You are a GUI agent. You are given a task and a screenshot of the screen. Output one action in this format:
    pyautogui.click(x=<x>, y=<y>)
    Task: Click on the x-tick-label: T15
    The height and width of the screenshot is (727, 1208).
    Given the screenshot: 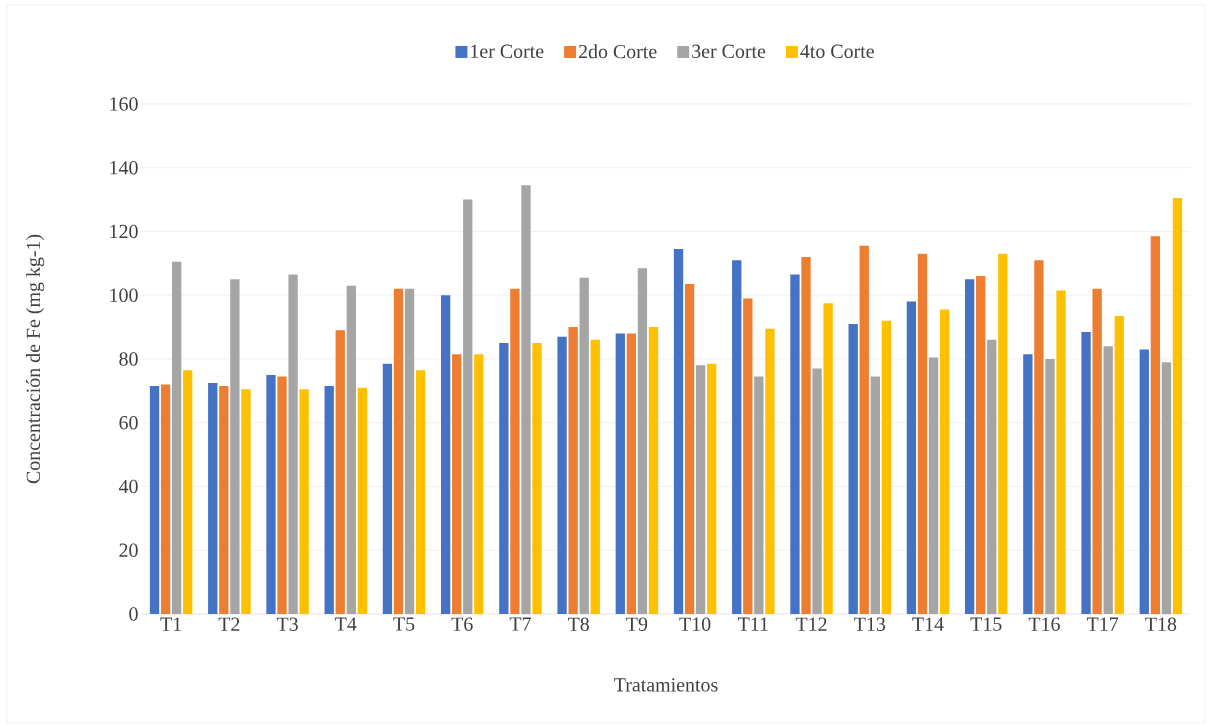 What is the action you would take?
    pyautogui.click(x=986, y=624)
    